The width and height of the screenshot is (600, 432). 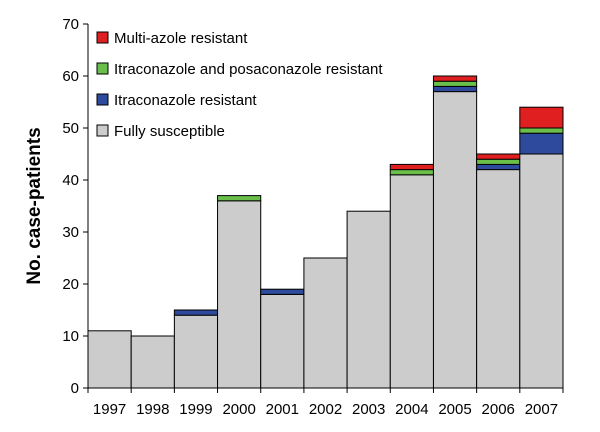 What do you see at coordinates (70, 232) in the screenshot?
I see `y-tick-label: 30` at bounding box center [70, 232].